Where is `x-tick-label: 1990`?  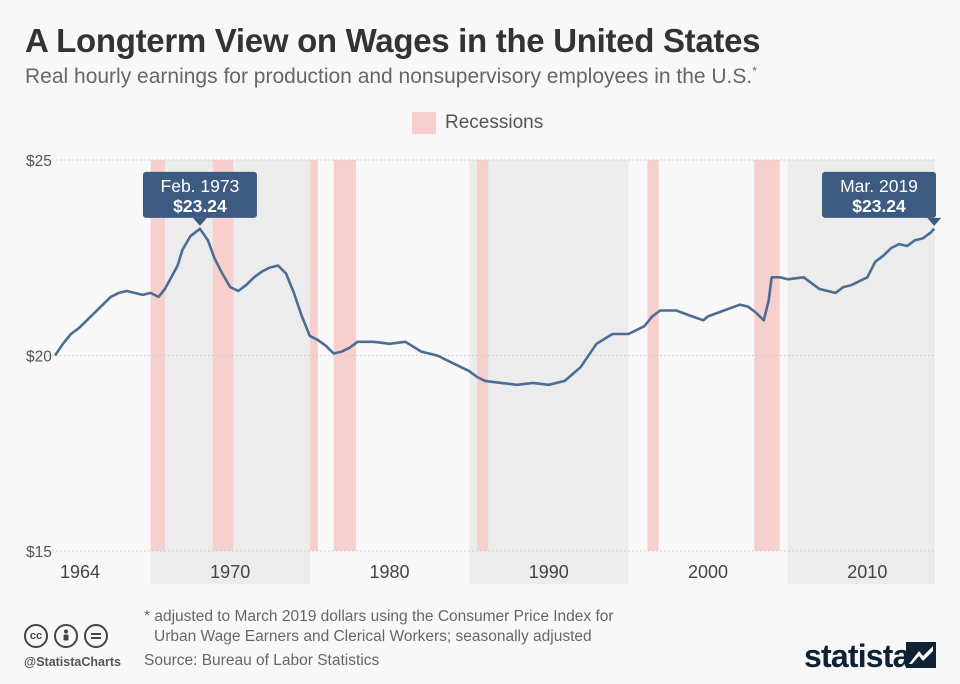
x-tick-label: 1990 is located at coordinates (549, 572).